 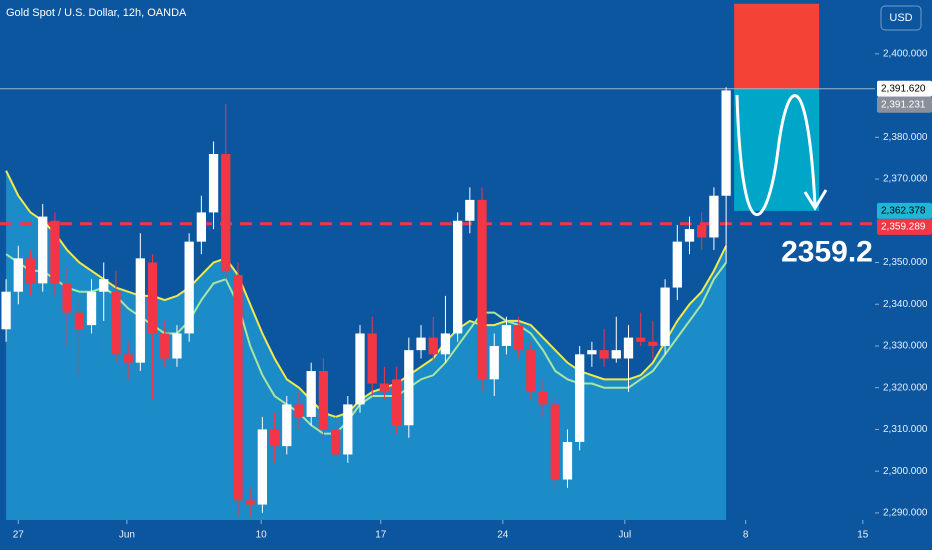 I want to click on x-tick-label: 15, so click(x=863, y=535).